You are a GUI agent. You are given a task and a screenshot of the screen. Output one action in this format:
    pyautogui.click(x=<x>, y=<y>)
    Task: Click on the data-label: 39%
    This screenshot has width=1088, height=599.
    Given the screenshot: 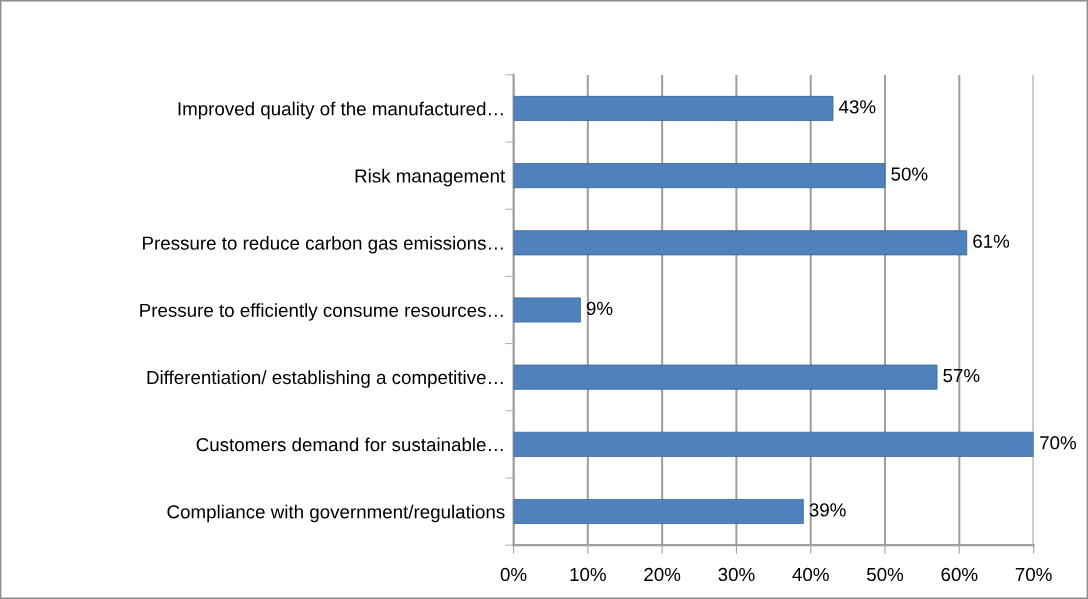 What is the action you would take?
    pyautogui.click(x=827, y=510)
    